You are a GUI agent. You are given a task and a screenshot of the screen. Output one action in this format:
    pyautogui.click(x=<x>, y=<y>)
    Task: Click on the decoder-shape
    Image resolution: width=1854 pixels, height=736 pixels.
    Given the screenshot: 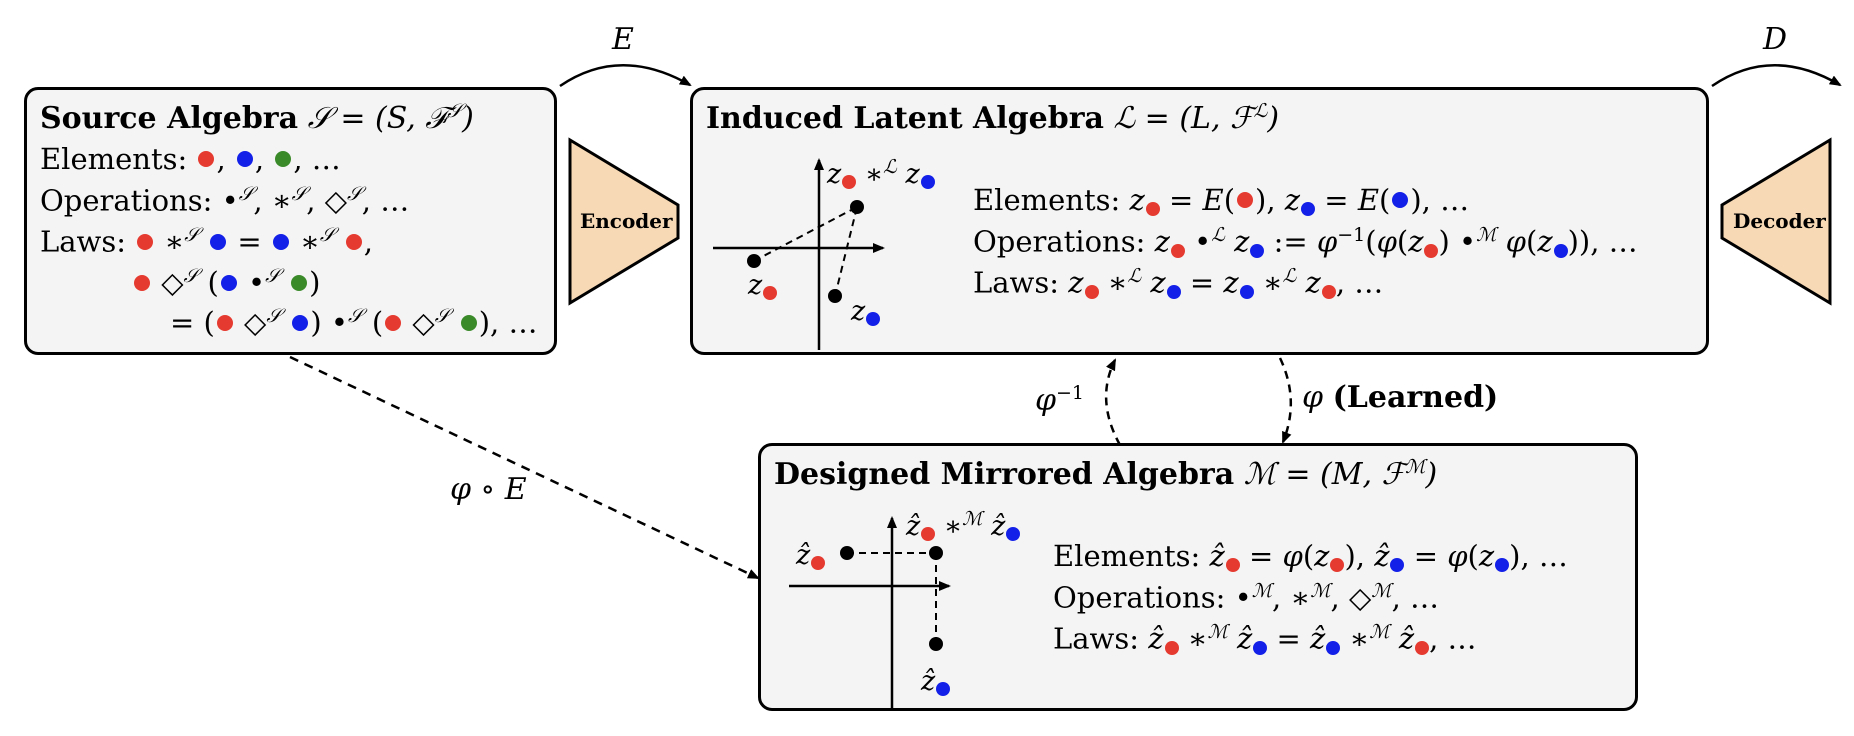 What is the action you would take?
    pyautogui.click(x=1776, y=221)
    